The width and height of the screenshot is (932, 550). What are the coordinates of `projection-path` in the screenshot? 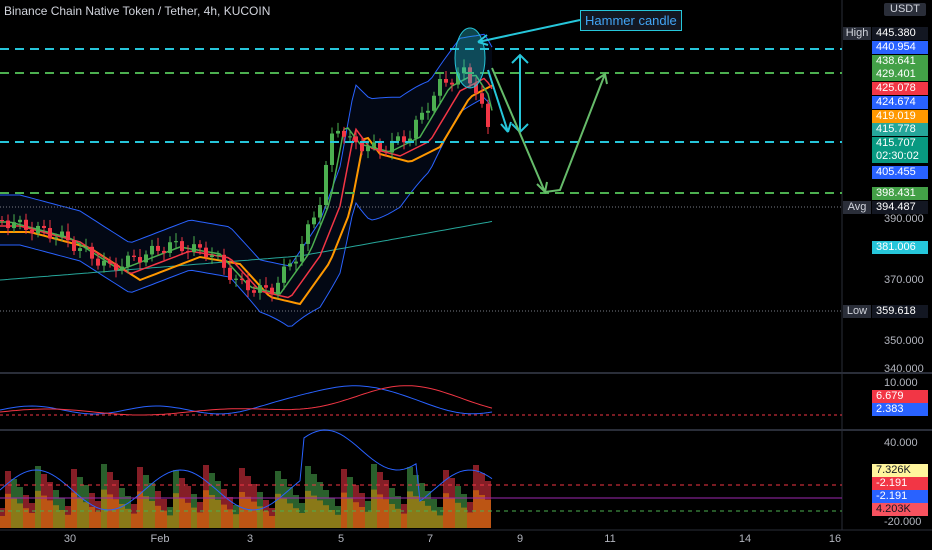 It's located at (549, 131).